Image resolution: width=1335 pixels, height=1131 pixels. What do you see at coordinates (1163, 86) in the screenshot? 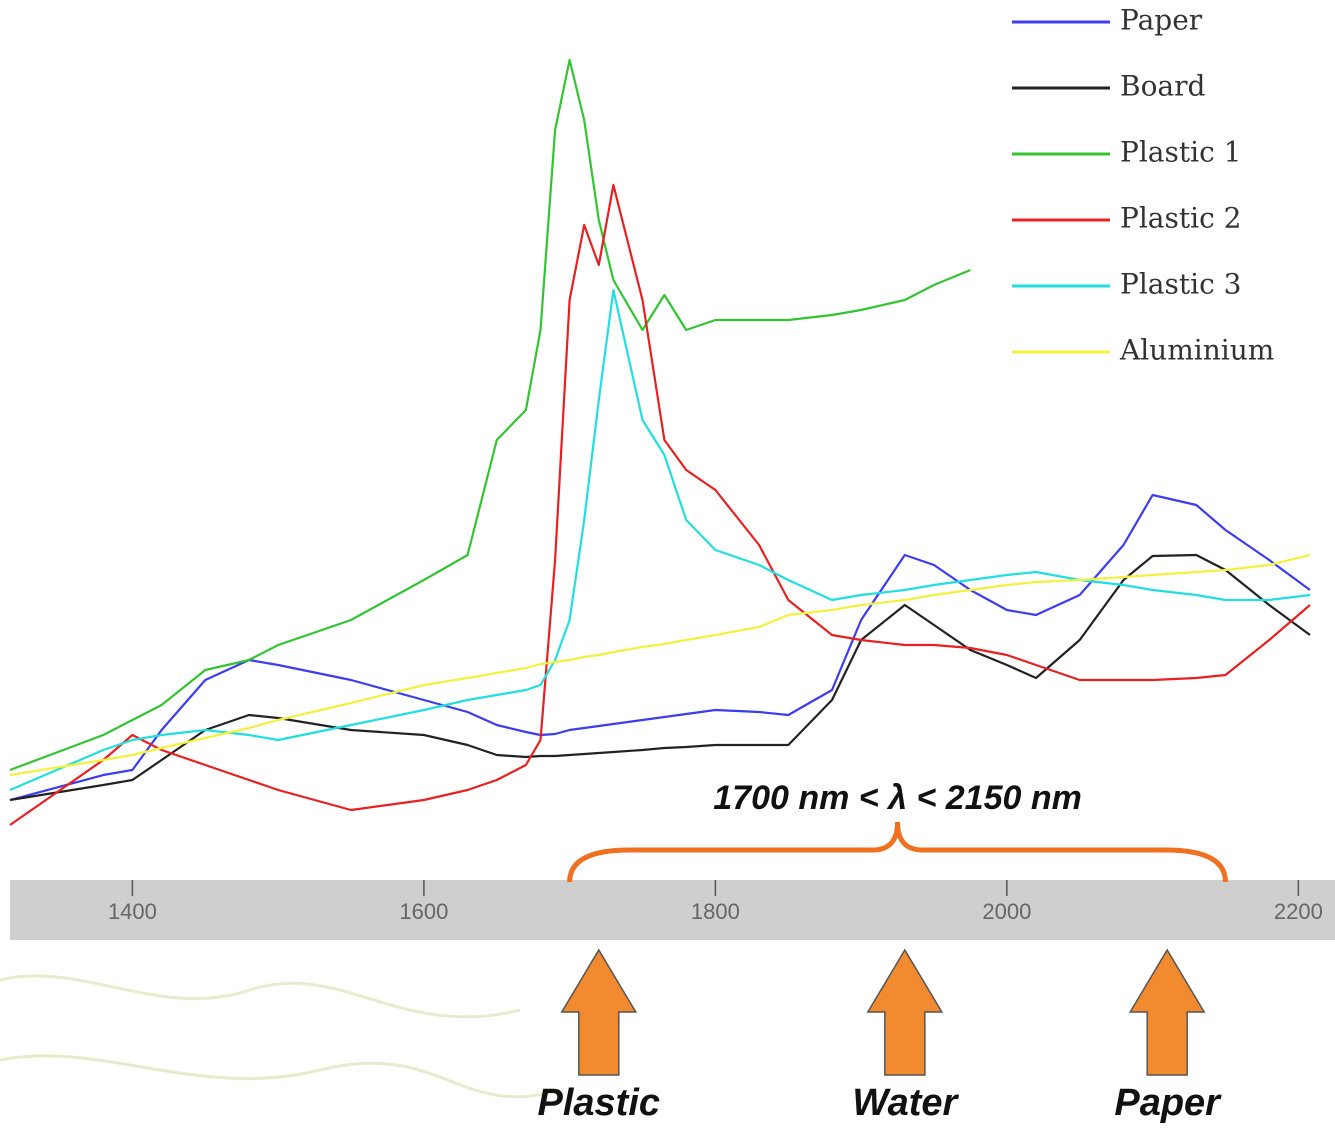
I see `legend-label: Board` at bounding box center [1163, 86].